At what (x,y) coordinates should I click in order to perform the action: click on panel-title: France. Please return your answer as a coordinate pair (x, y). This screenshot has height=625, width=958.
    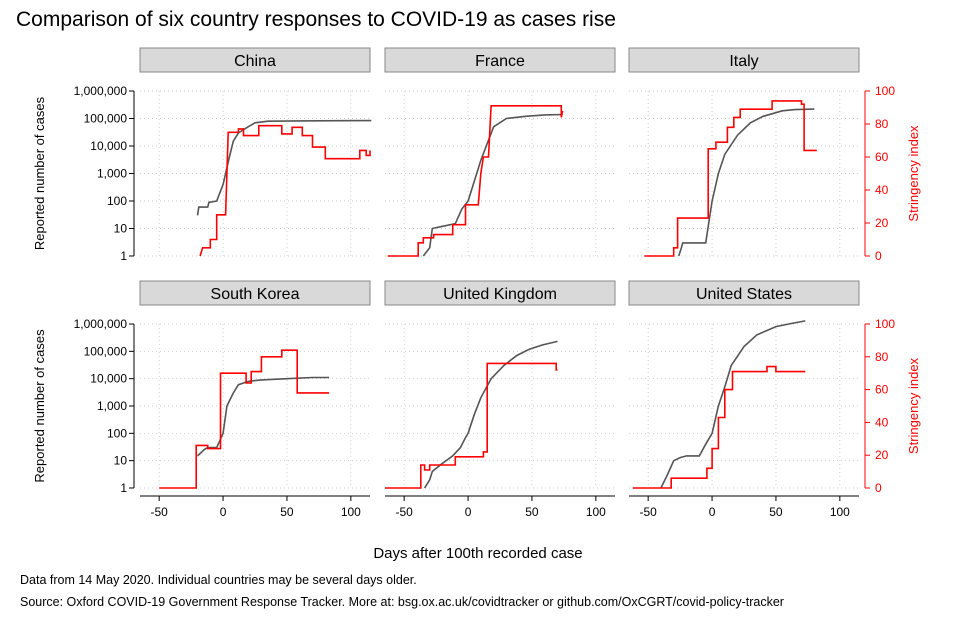
    Looking at the image, I should click on (500, 61).